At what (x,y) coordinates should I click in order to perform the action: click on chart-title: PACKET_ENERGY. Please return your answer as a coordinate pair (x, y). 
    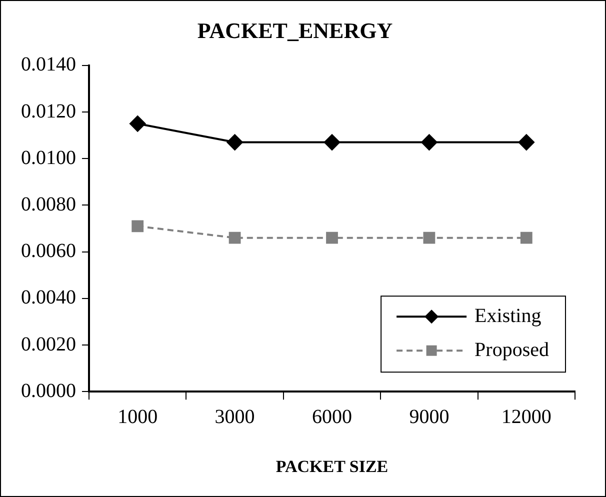
    Looking at the image, I should click on (295, 30).